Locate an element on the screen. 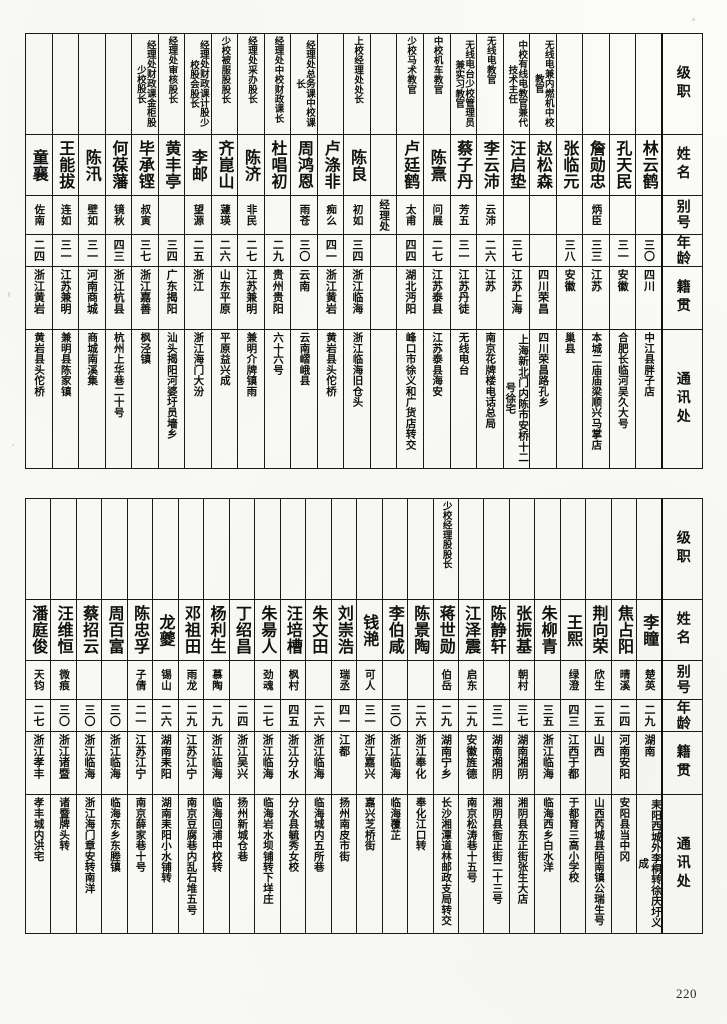 The image size is (727, 1024). alias-text: 问展 is located at coordinates (437, 215).